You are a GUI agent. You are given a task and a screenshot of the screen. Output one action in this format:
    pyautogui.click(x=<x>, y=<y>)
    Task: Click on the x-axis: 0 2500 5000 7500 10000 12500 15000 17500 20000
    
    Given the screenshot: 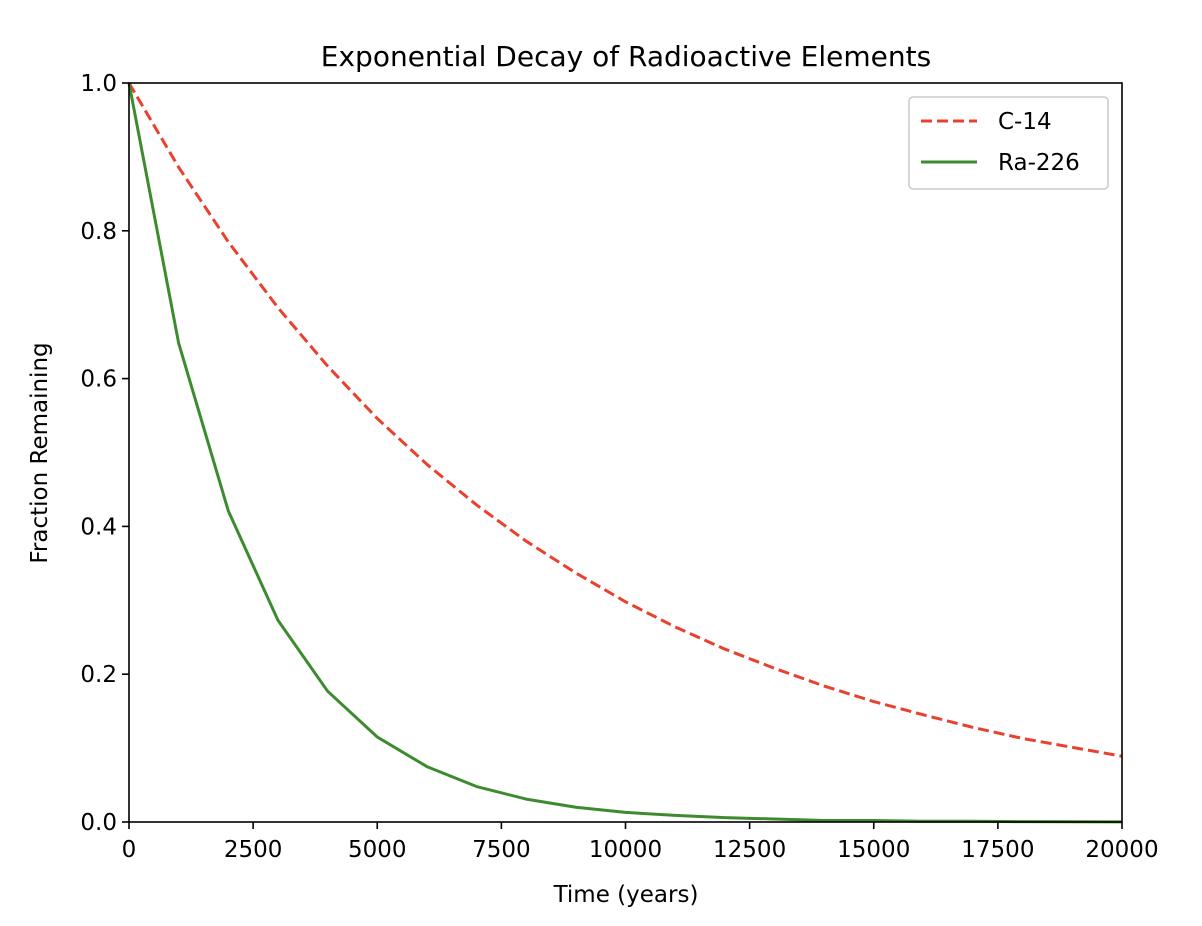 What is the action you would take?
    pyautogui.click(x=640, y=842)
    